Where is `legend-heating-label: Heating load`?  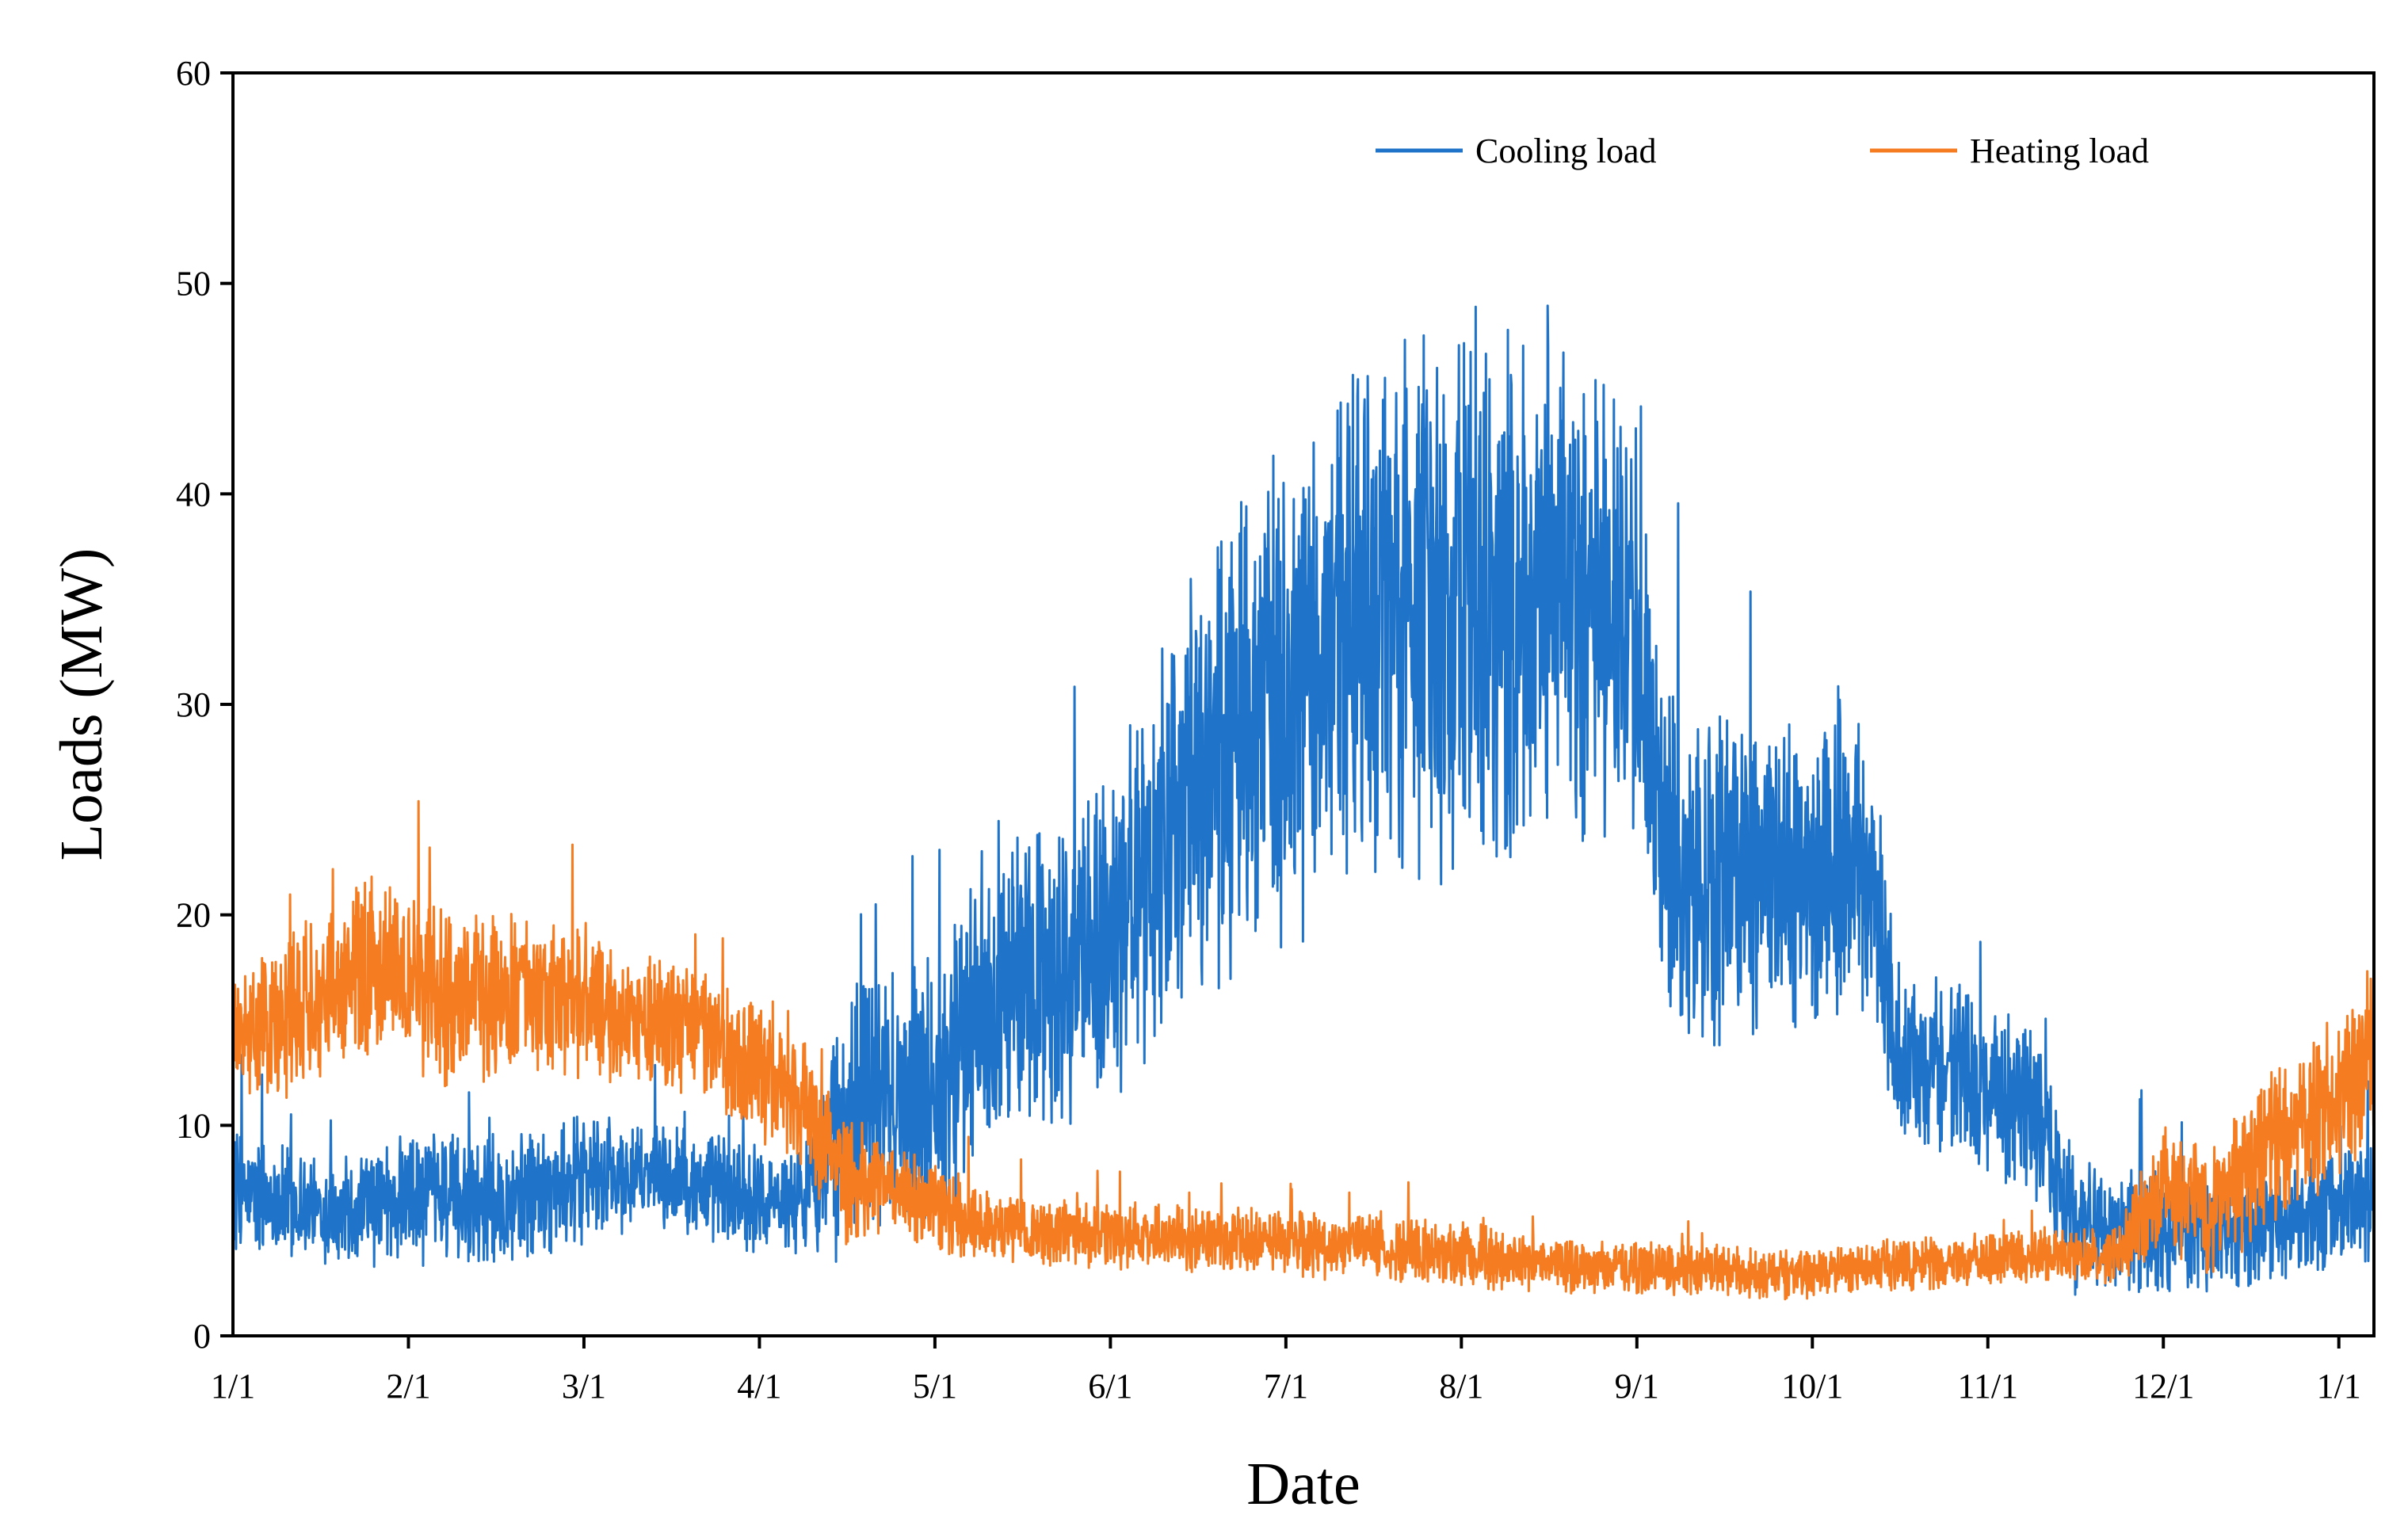
legend-heating-label: Heating load is located at coordinates (2059, 151).